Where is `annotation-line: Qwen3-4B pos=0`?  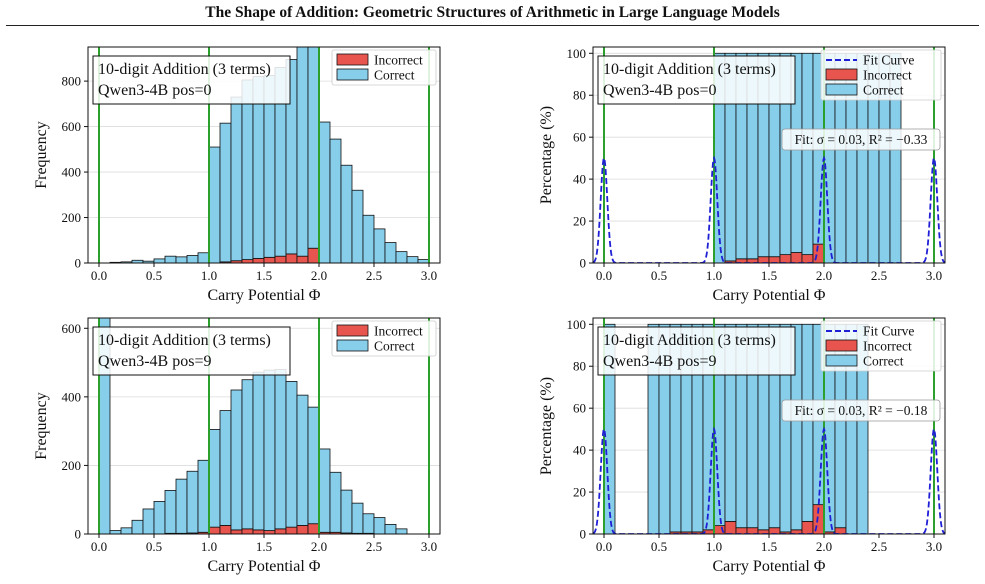 annotation-line: Qwen3-4B pos=0 is located at coordinates (154, 90).